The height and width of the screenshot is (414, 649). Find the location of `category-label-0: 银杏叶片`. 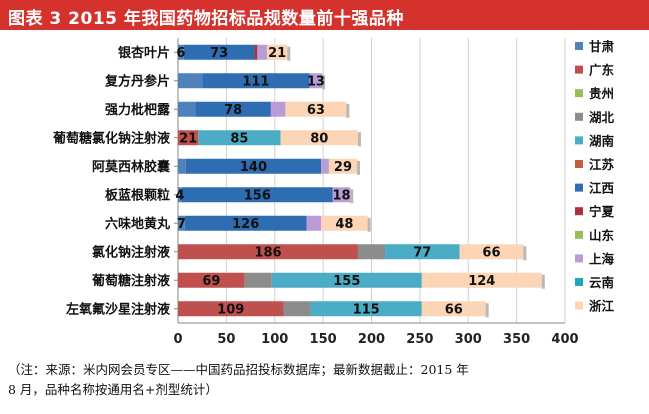

category-label-0: 银杏叶片 is located at coordinates (144, 53).